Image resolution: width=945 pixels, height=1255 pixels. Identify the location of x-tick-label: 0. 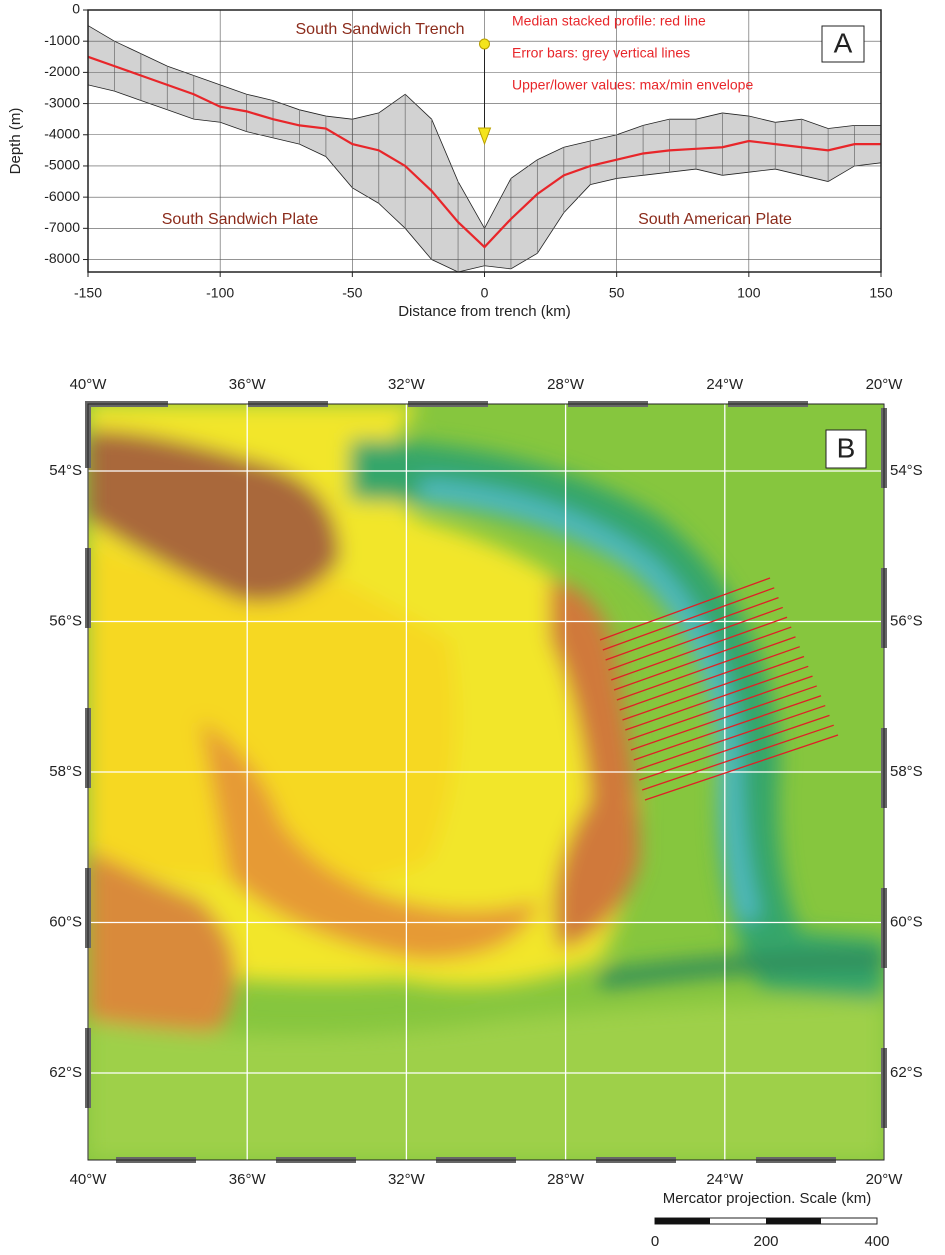
(485, 293).